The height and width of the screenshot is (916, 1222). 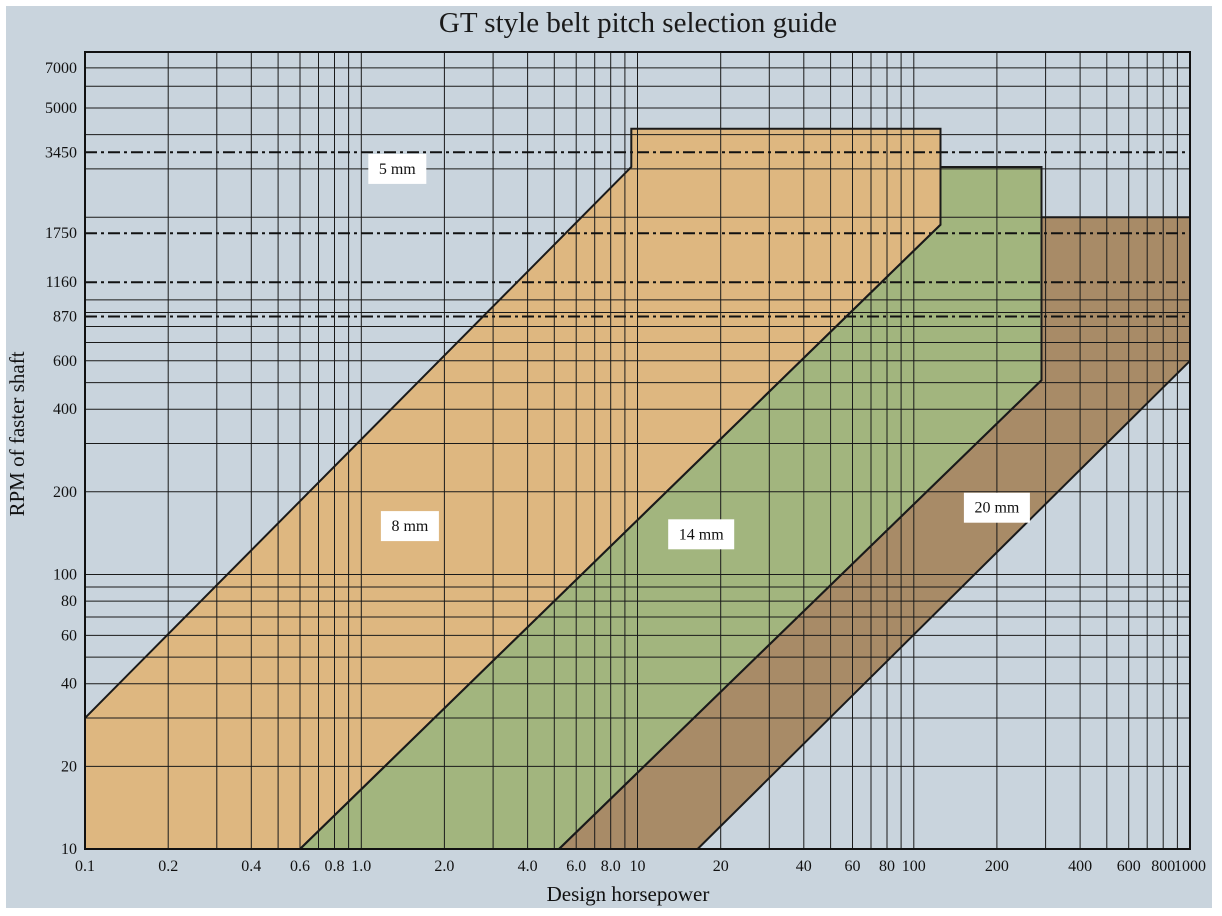 I want to click on y-tick-label: 20, so click(x=69, y=766).